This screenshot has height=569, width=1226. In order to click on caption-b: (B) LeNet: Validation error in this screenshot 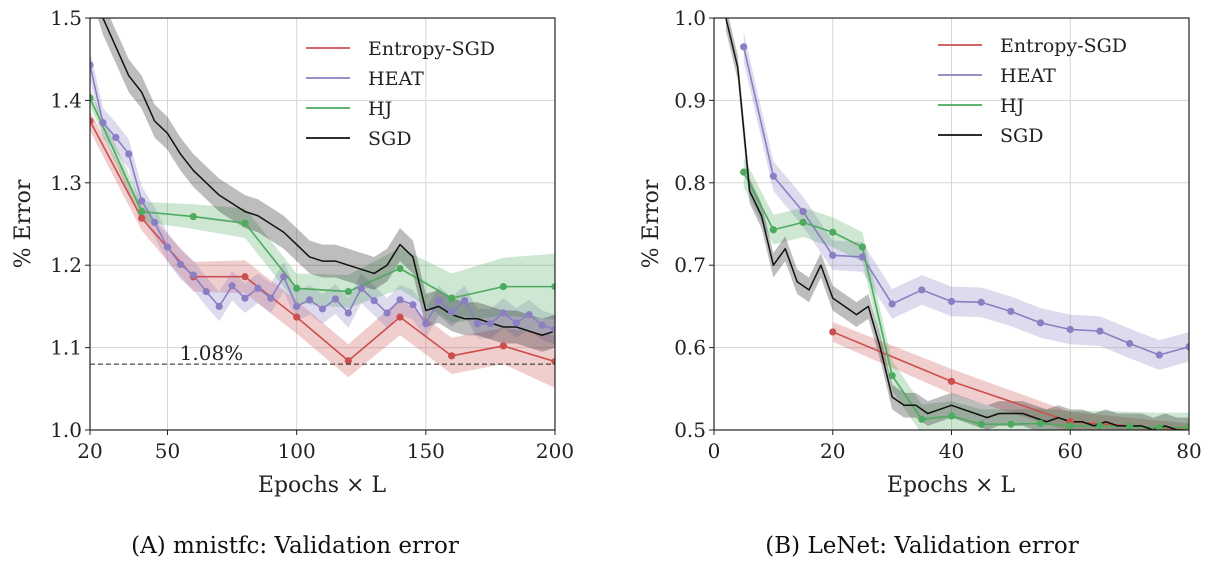, I will do `click(921, 546)`.